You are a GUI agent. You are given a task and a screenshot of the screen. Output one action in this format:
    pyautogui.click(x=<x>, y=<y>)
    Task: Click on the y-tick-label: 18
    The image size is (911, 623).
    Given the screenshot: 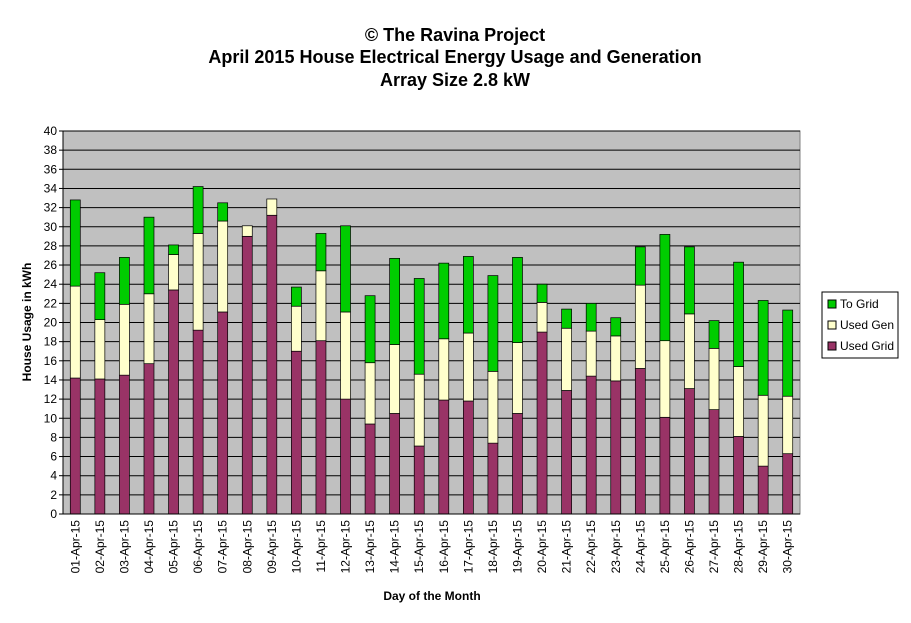 What is the action you would take?
    pyautogui.click(x=51, y=342)
    